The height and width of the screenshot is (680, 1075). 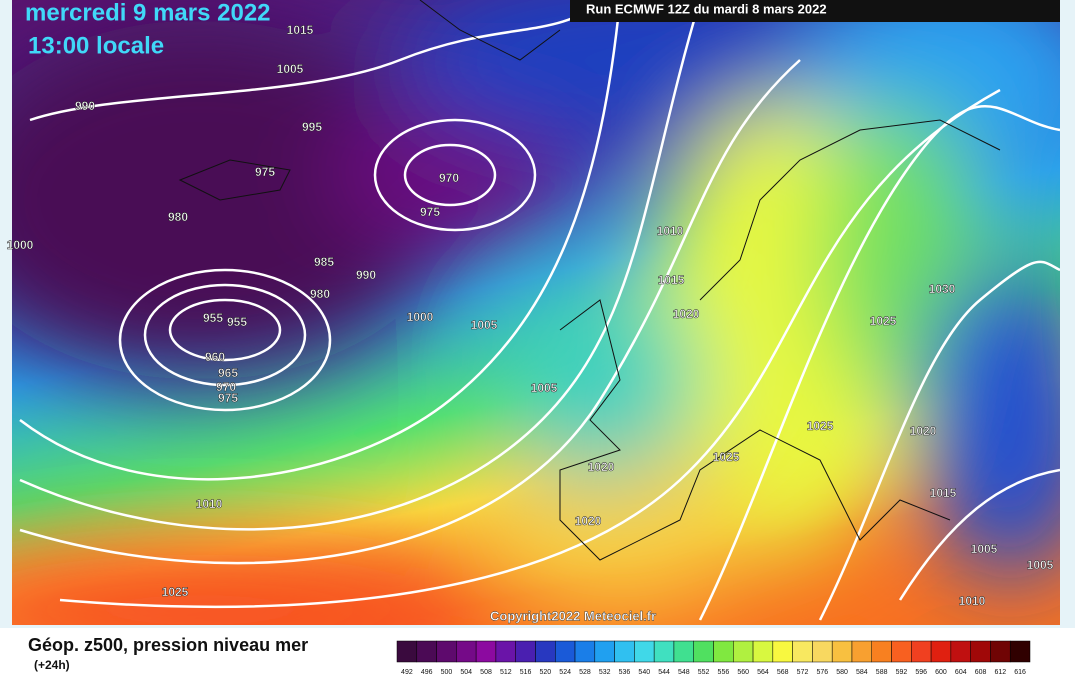 I want to click on colorbar-label: 544, so click(x=664, y=672).